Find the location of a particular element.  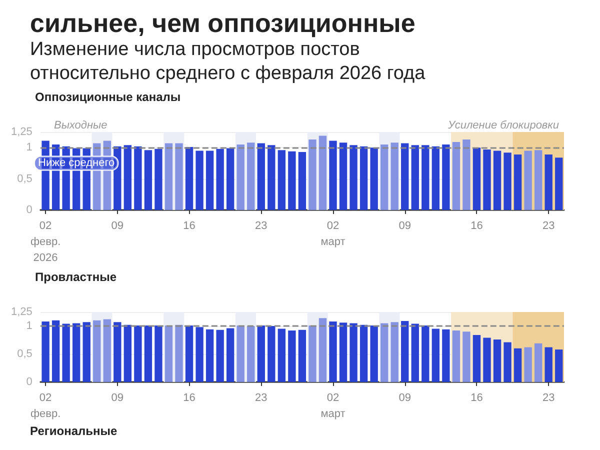

annotation: Ниже среднего is located at coordinates (76, 163).